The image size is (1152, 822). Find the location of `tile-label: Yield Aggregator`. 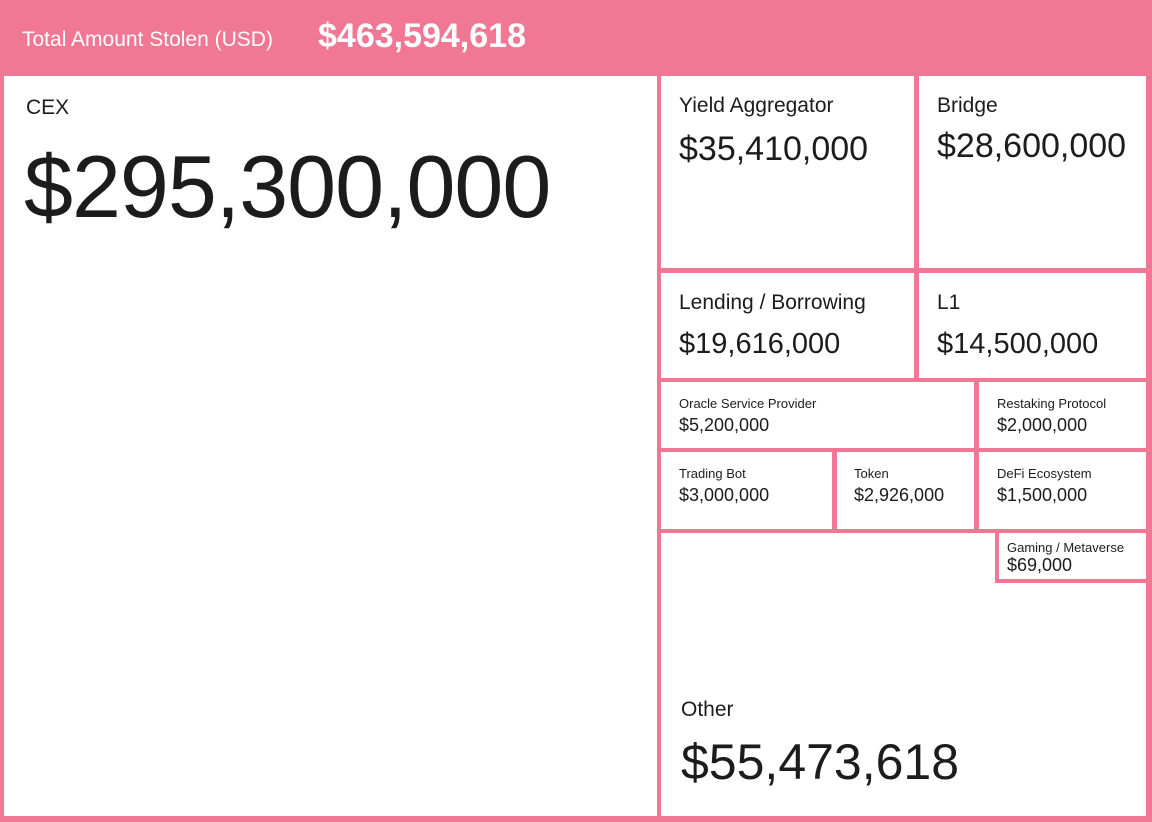

tile-label: Yield Aggregator is located at coordinates (756, 105).